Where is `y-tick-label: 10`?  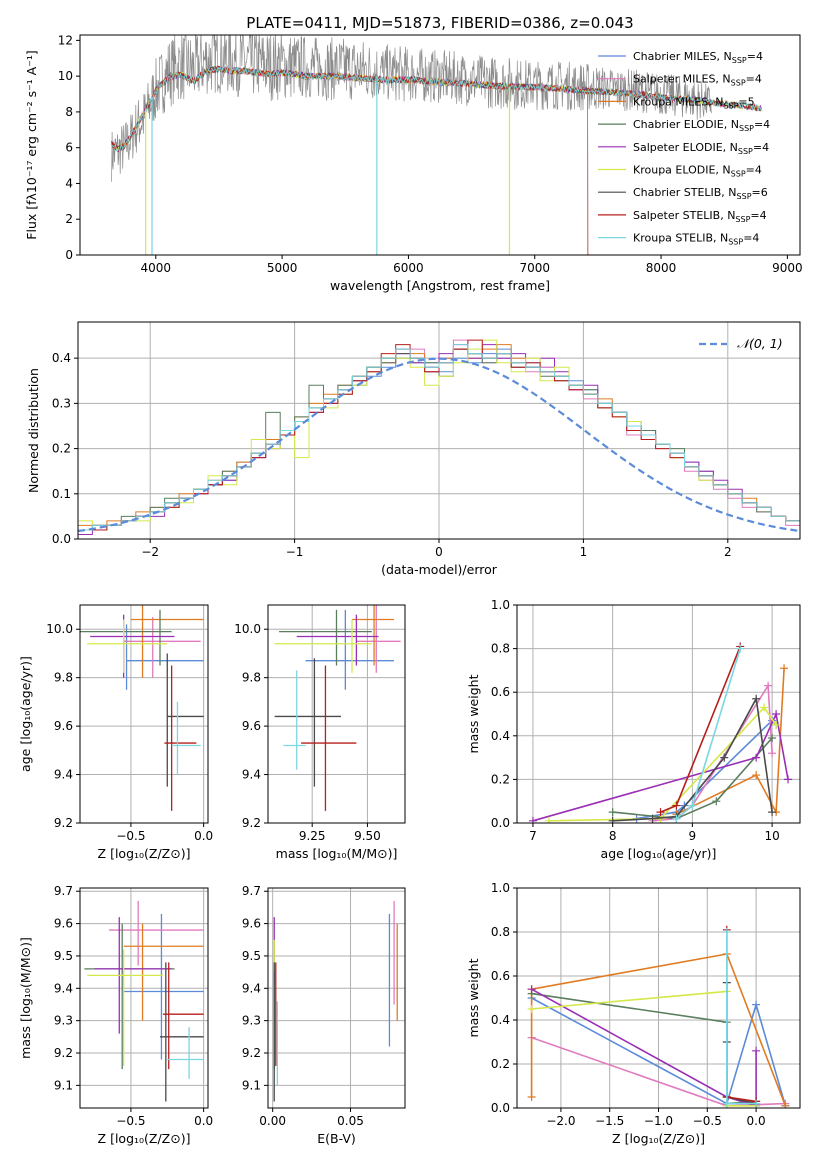
y-tick-label: 10 is located at coordinates (65, 76).